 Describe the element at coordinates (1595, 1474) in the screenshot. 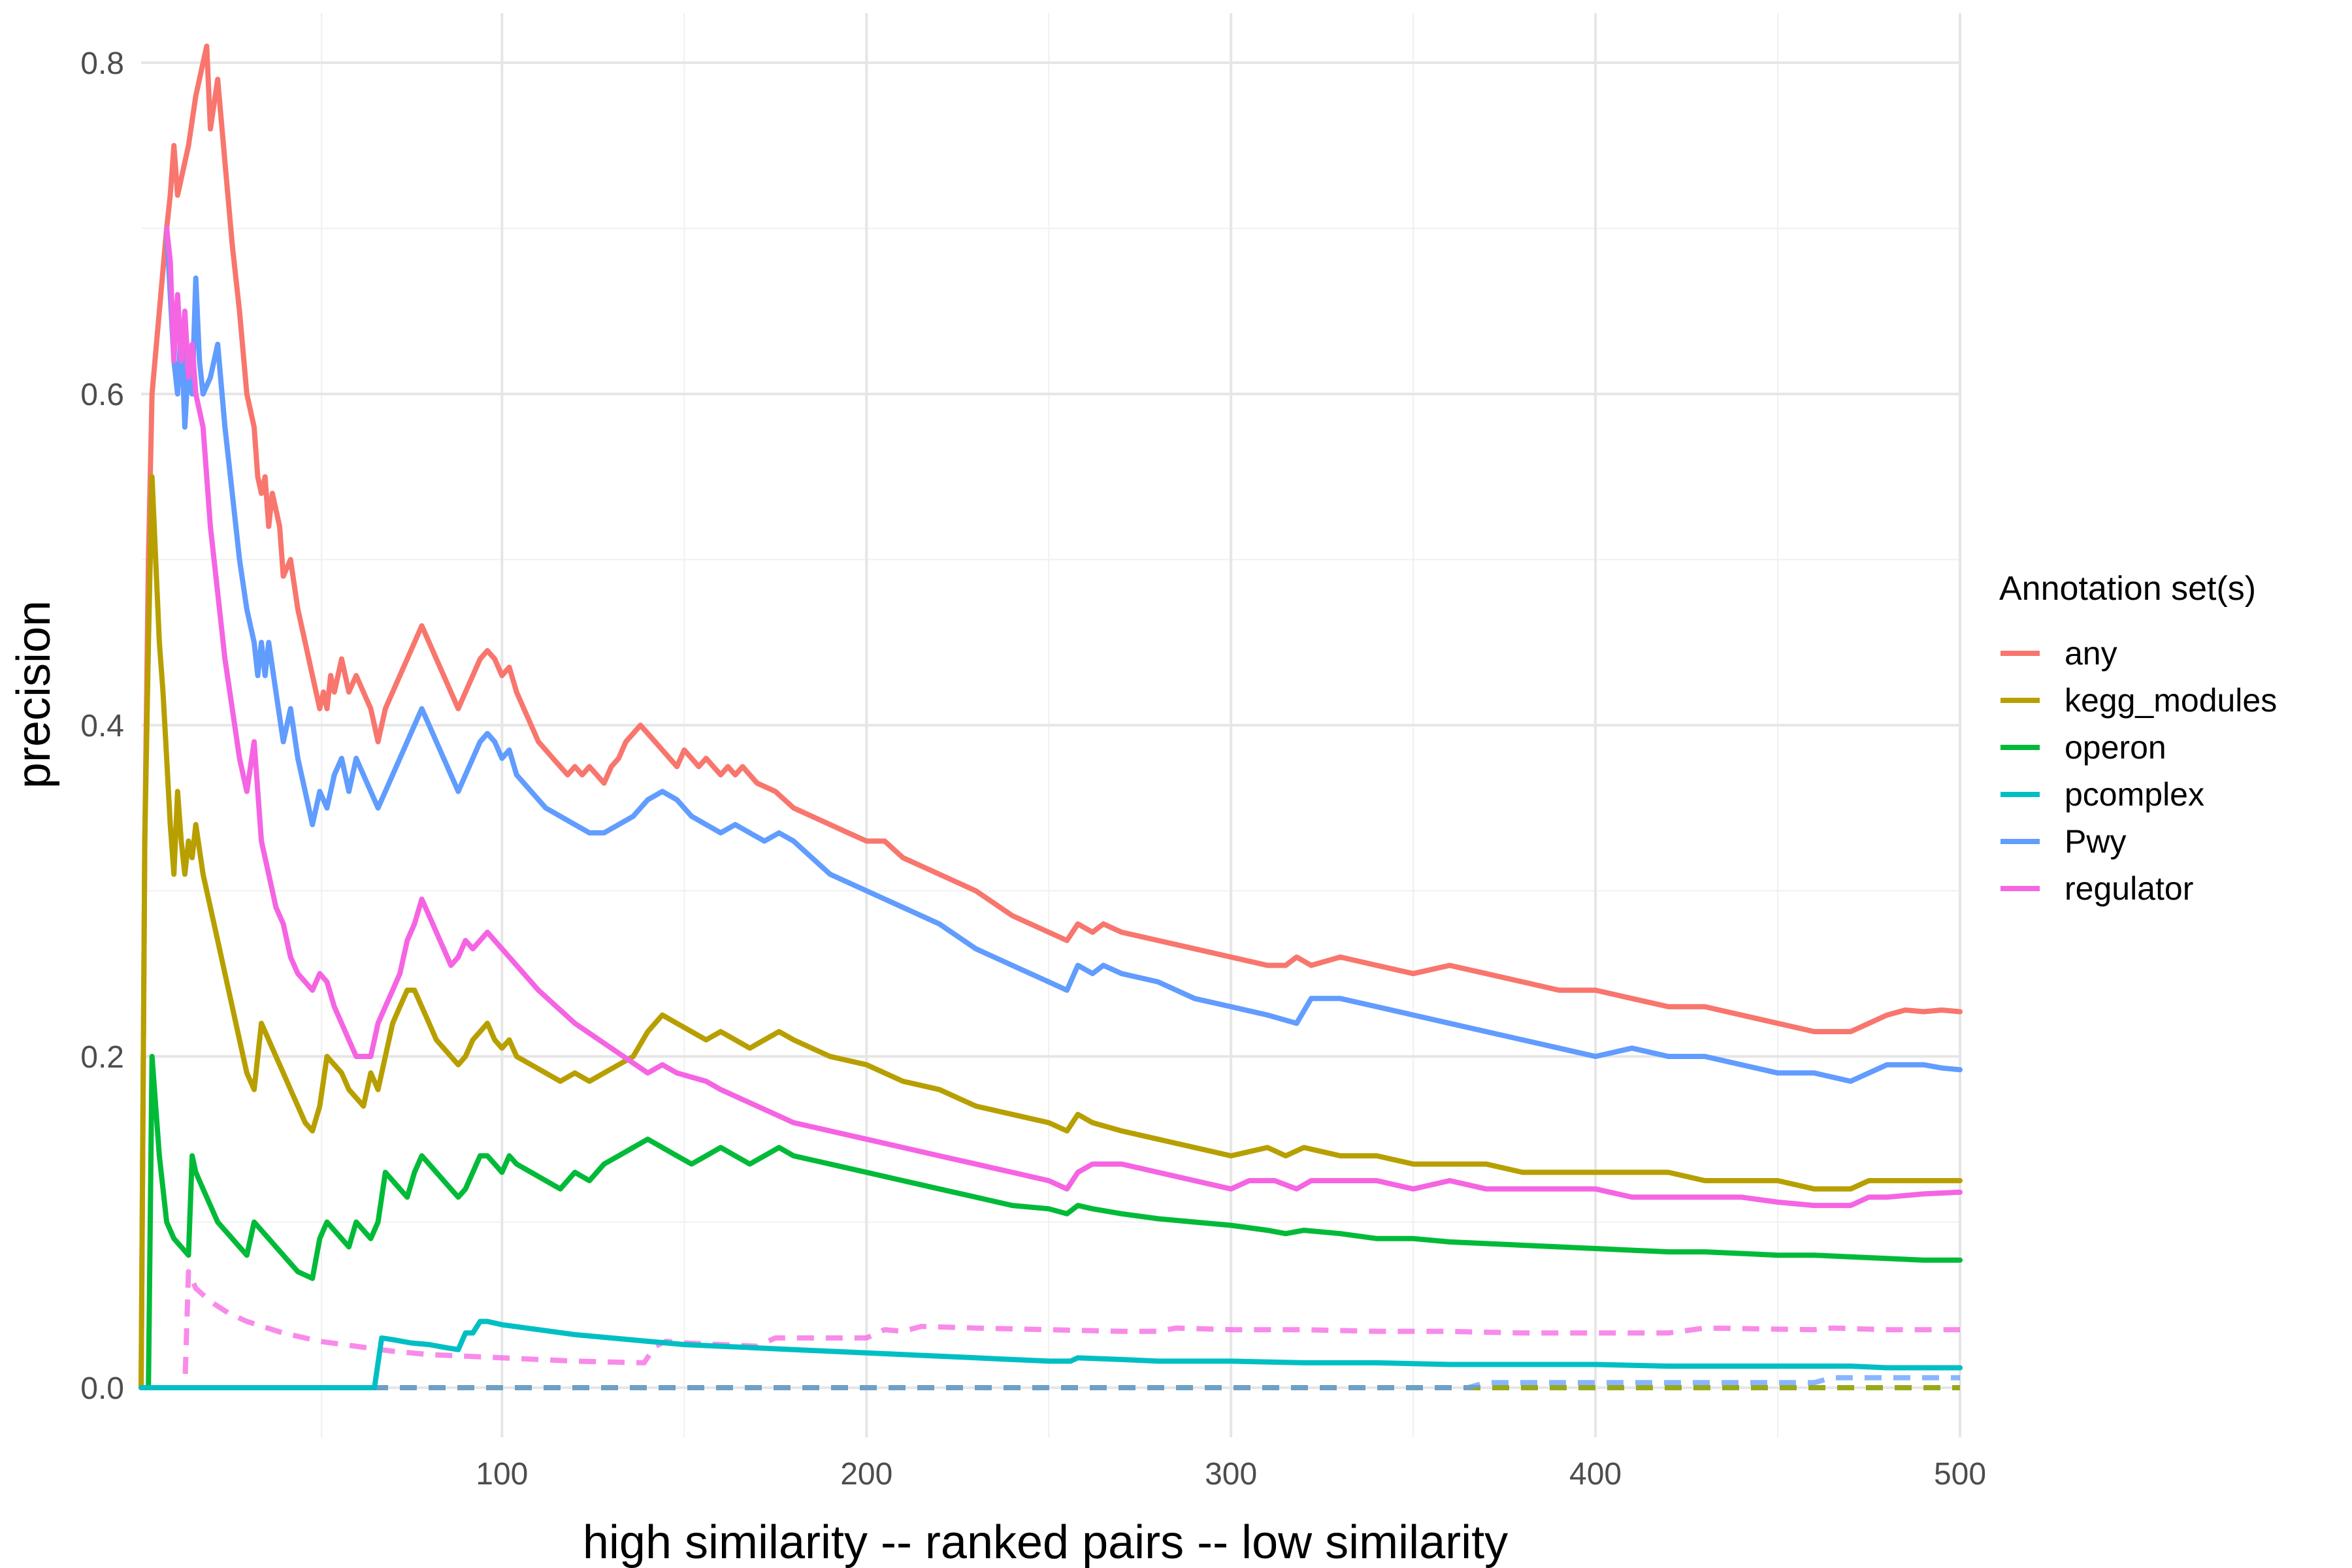

I see `x-tick-label: 400` at that location.